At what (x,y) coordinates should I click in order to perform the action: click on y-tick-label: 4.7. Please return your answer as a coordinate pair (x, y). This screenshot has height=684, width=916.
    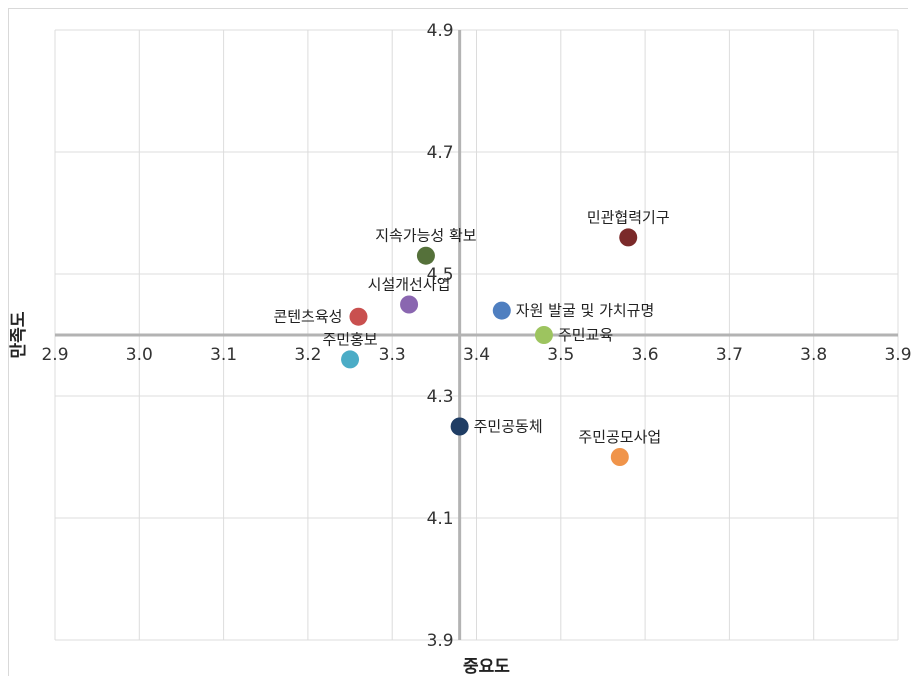
    Looking at the image, I should click on (440, 153).